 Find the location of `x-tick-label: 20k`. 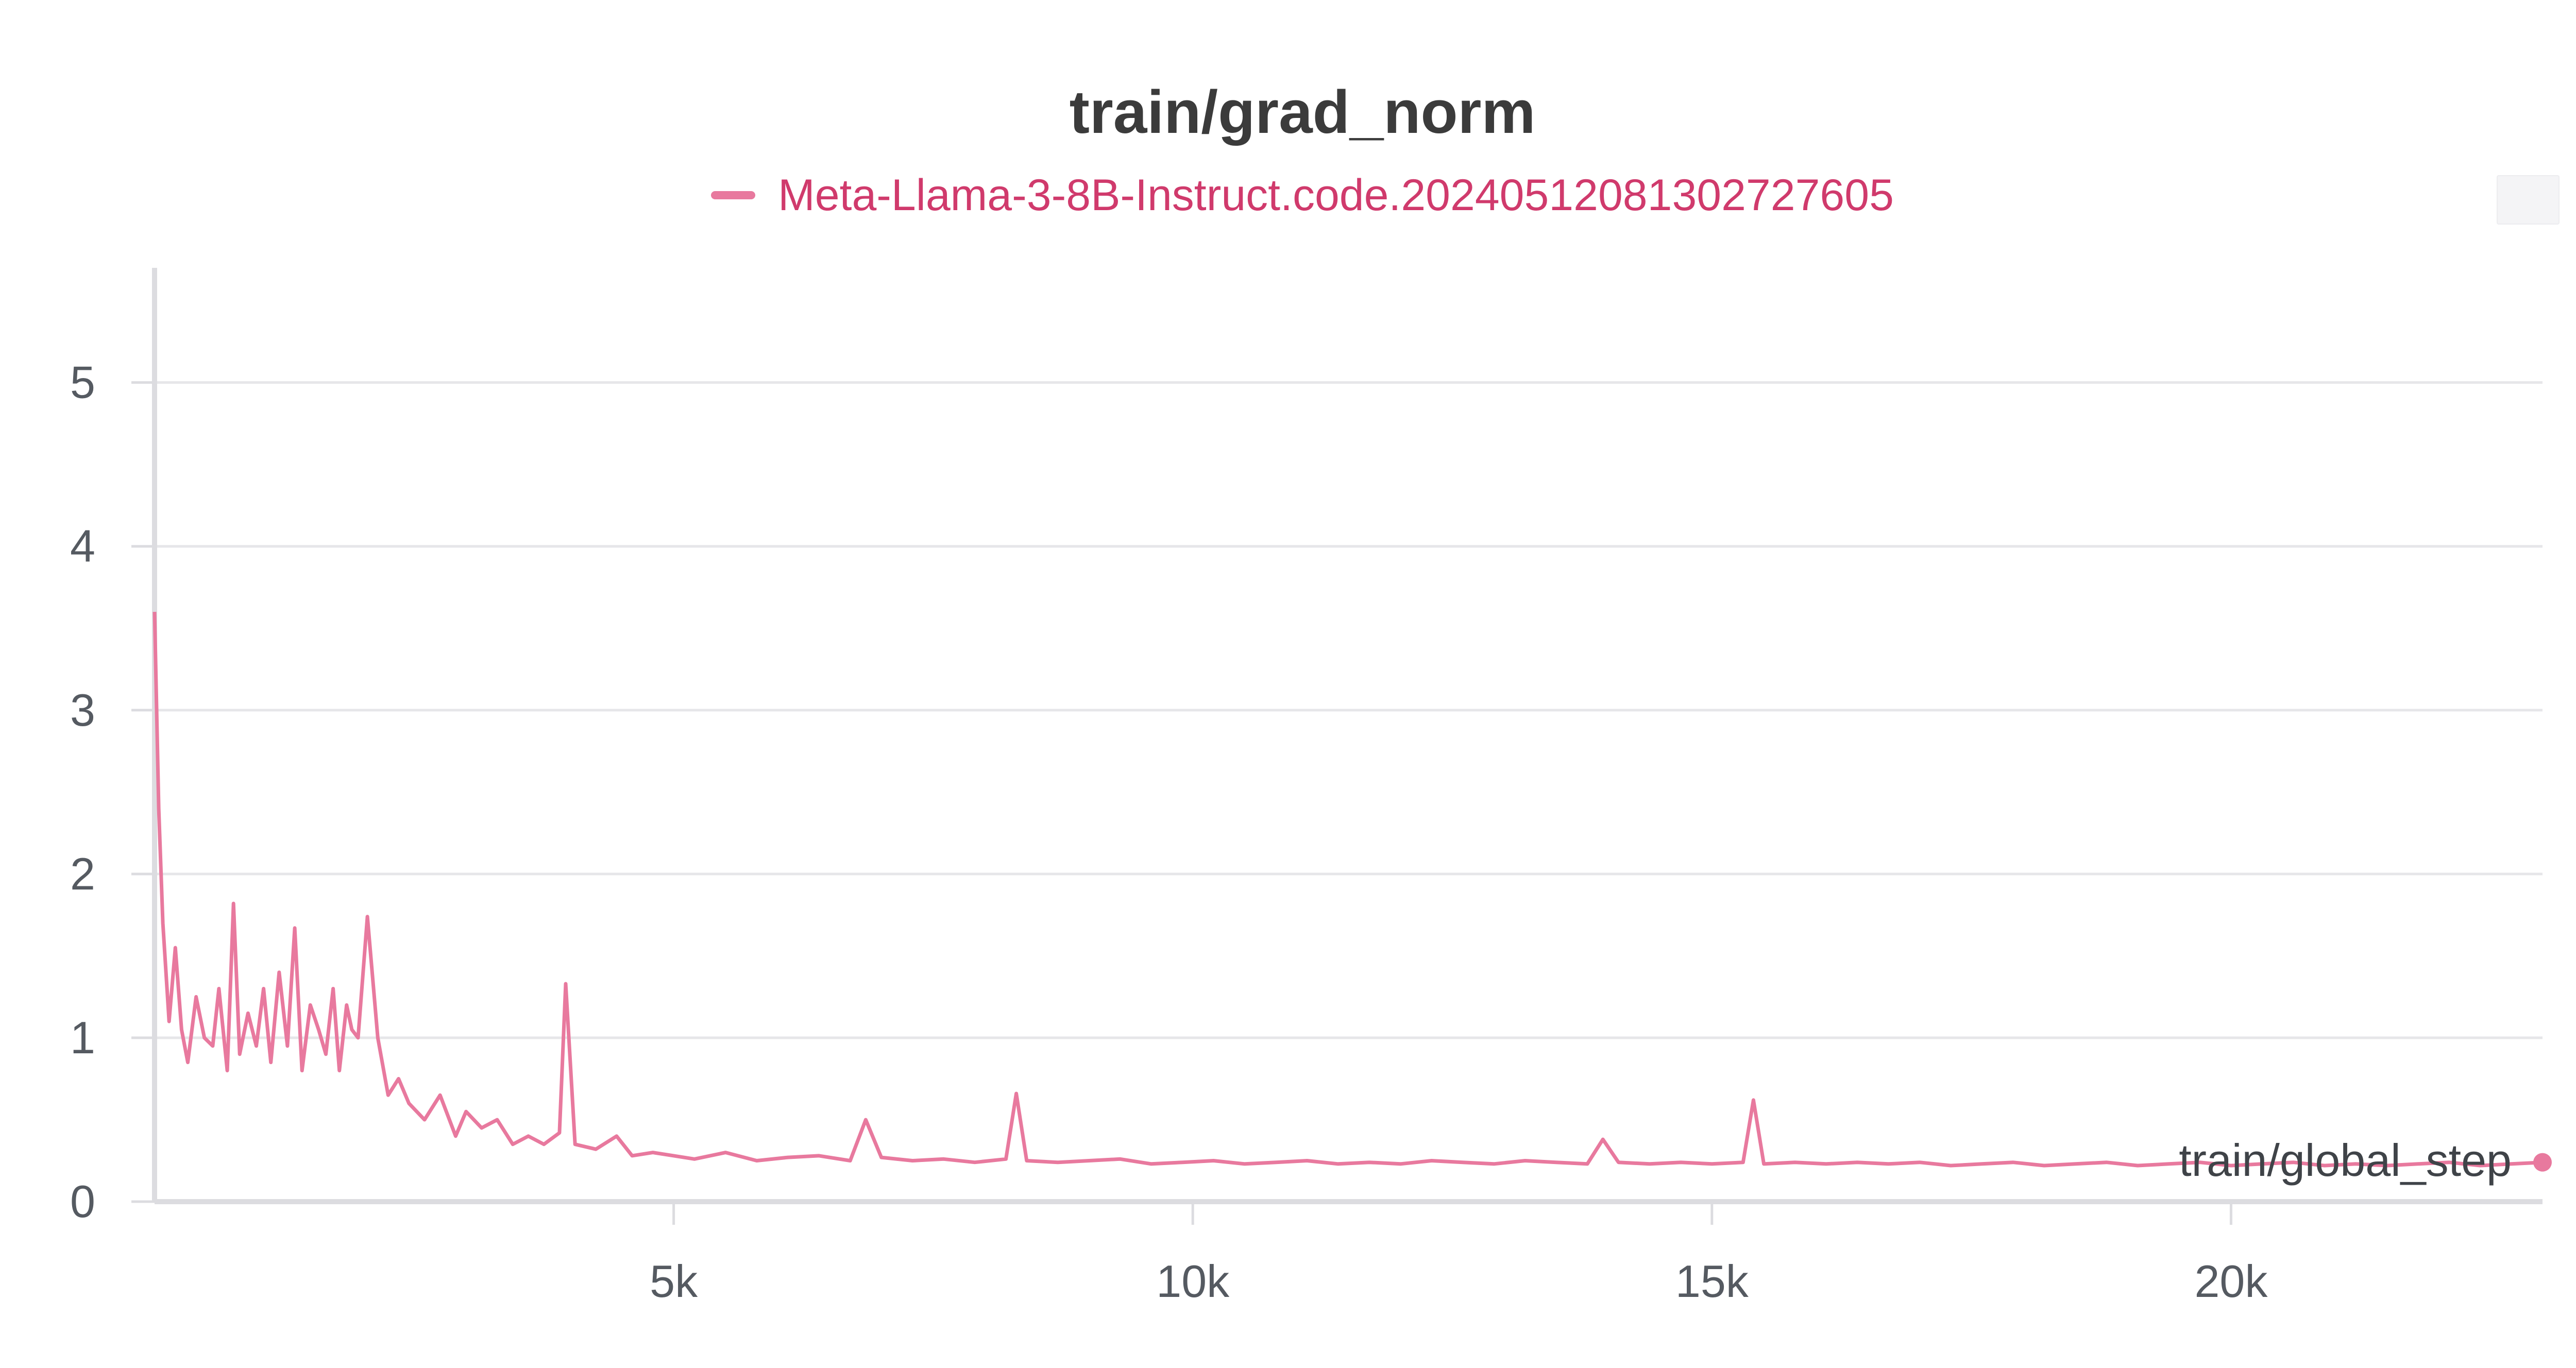

x-tick-label: 20k is located at coordinates (2231, 1281).